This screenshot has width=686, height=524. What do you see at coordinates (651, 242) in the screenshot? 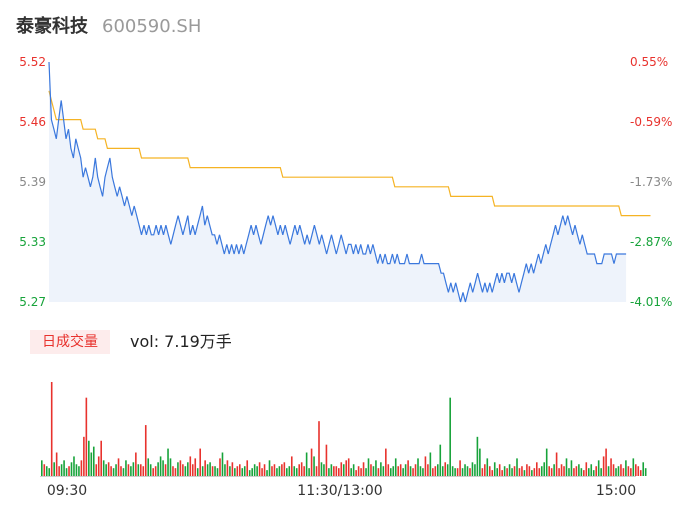
I see `percent-tick-label: -2.87%` at bounding box center [651, 242].